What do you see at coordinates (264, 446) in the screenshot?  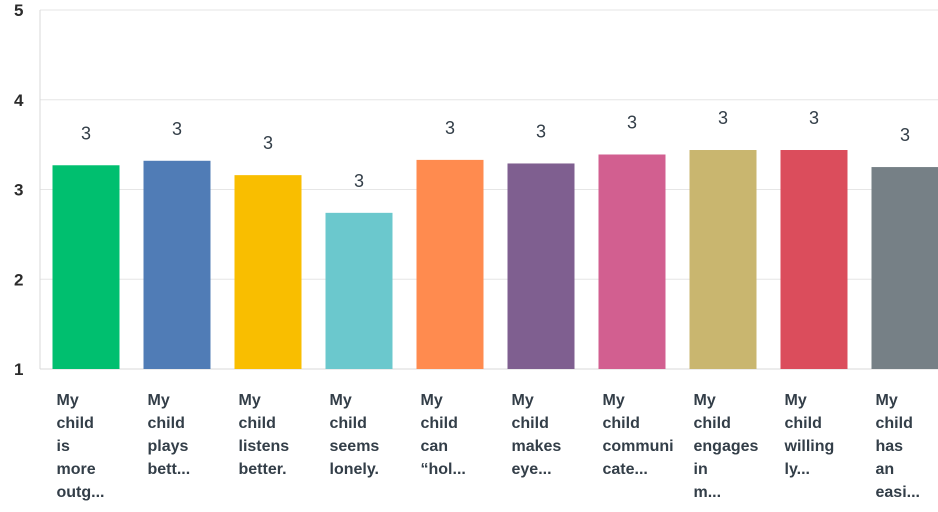 I see `category-label-line: listens` at bounding box center [264, 446].